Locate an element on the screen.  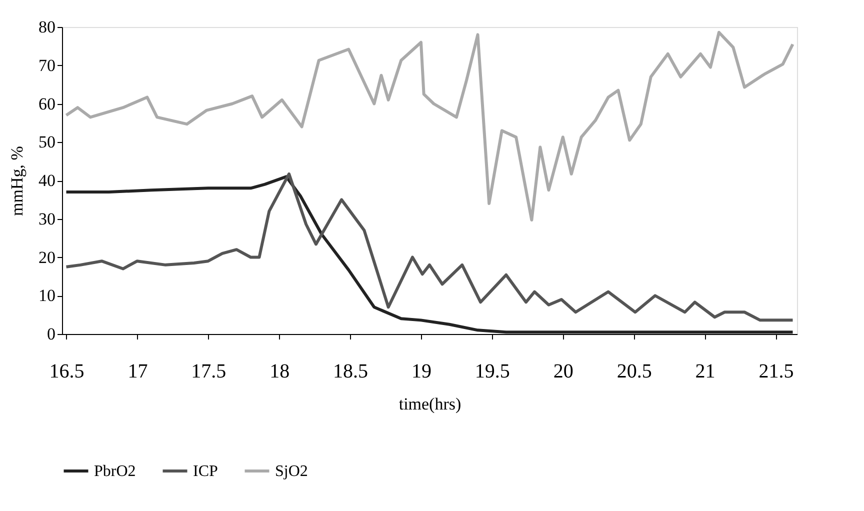
y-axis-title: mmHg, % is located at coordinates (17, 181).